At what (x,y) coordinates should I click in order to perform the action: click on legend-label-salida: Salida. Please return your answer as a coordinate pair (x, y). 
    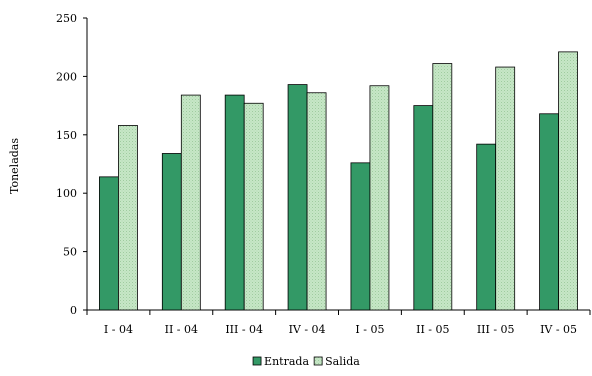
    Looking at the image, I should click on (342, 361).